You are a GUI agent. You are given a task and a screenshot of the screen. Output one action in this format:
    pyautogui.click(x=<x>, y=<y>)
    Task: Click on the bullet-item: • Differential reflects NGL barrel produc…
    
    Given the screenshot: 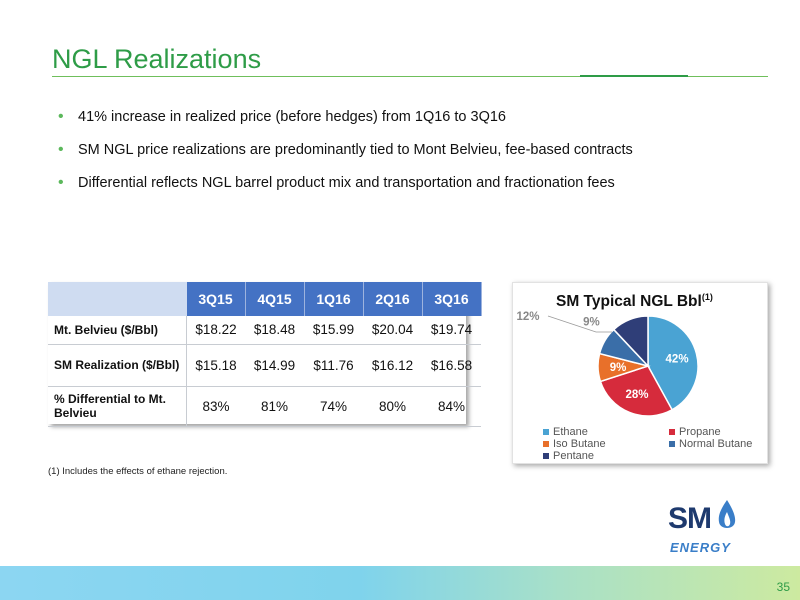 What is the action you would take?
    pyautogui.click(x=408, y=190)
    